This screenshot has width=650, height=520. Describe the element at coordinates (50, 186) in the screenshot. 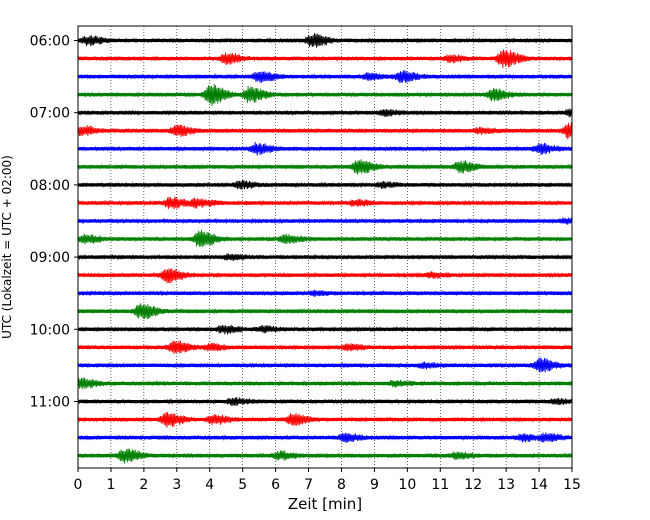

I see `y-tick-label-2: 08:00` at that location.